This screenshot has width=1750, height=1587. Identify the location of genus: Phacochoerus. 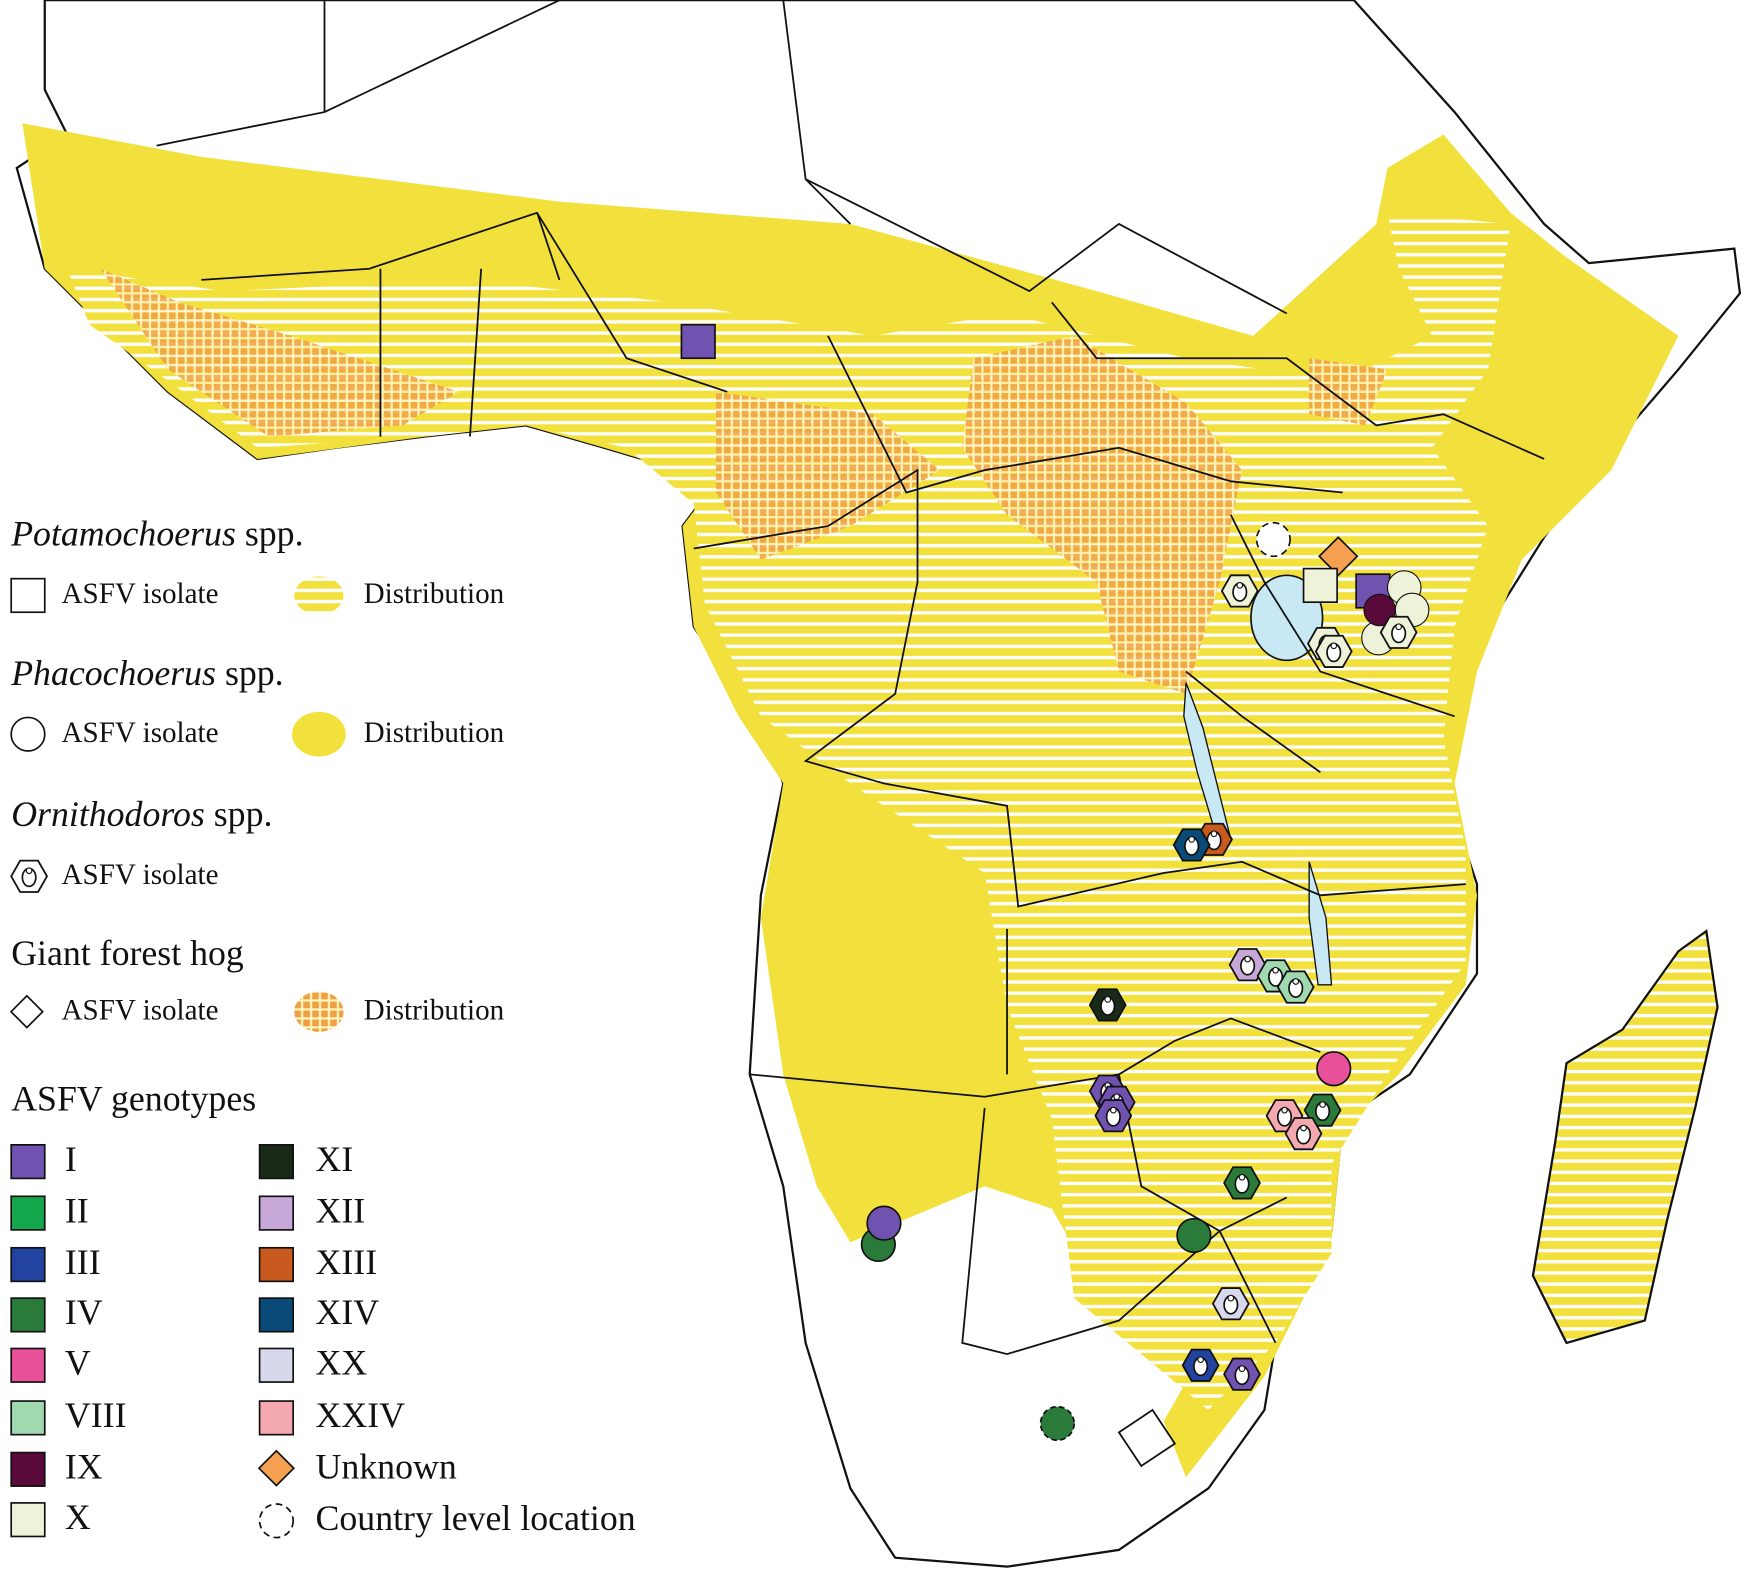
(113, 673).